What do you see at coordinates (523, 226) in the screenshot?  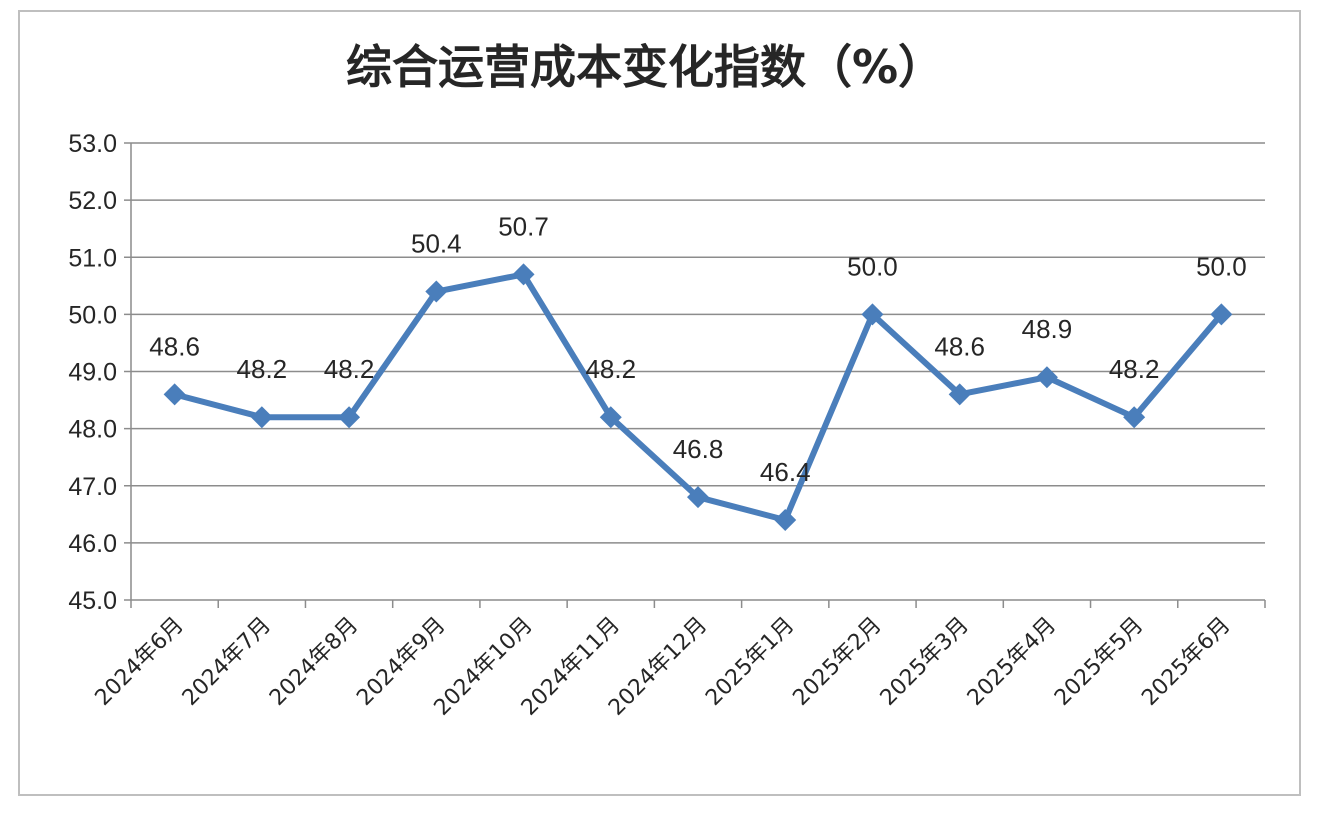 I see `data-label: 50.7` at bounding box center [523, 226].